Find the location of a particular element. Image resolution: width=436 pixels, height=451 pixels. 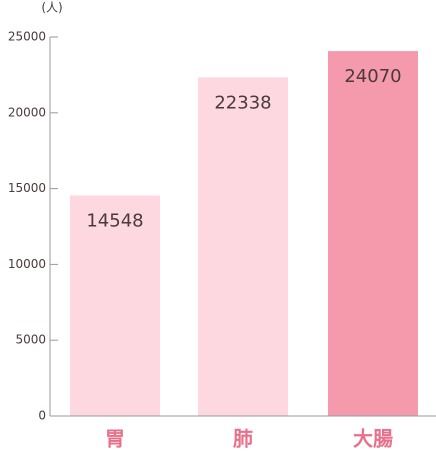

x-tick-label: 胃 is located at coordinates (115, 439).